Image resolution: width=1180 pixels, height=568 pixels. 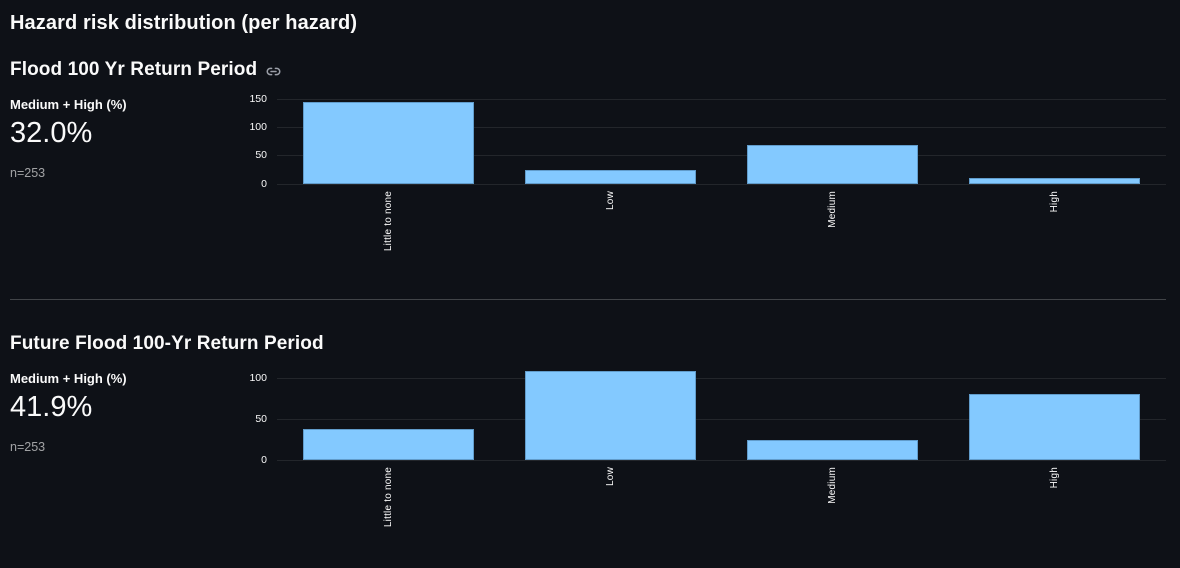 I want to click on section-divider, so click(x=588, y=299).